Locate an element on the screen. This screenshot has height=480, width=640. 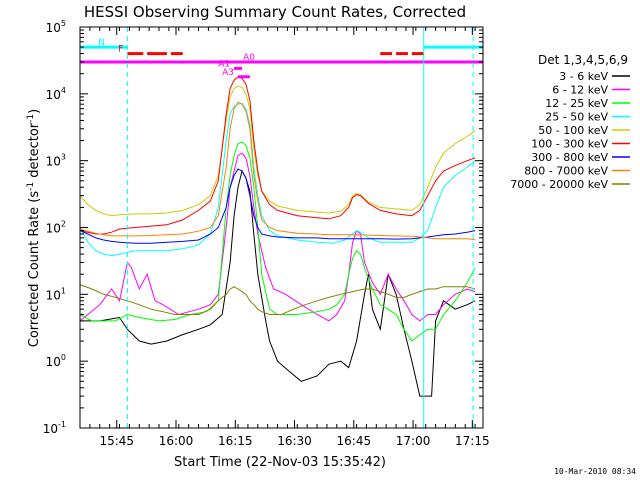
legend-label-7000-20000-kev: 7000 - 20000 keV is located at coordinates (559, 184).